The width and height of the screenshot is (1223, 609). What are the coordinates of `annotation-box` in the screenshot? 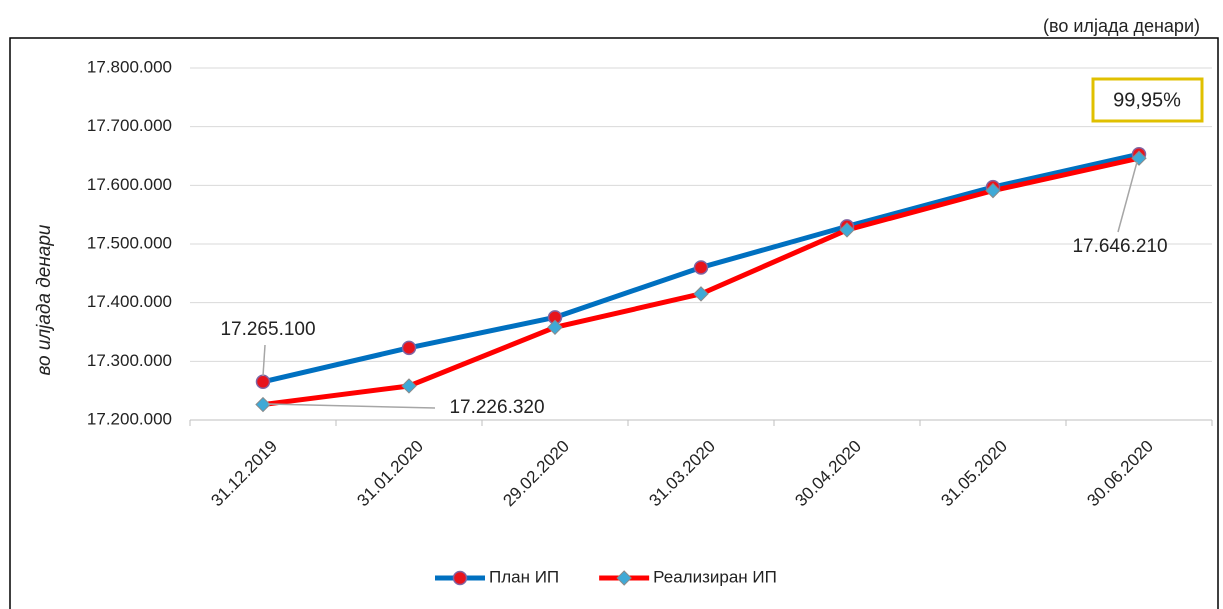 It's located at (1147, 100).